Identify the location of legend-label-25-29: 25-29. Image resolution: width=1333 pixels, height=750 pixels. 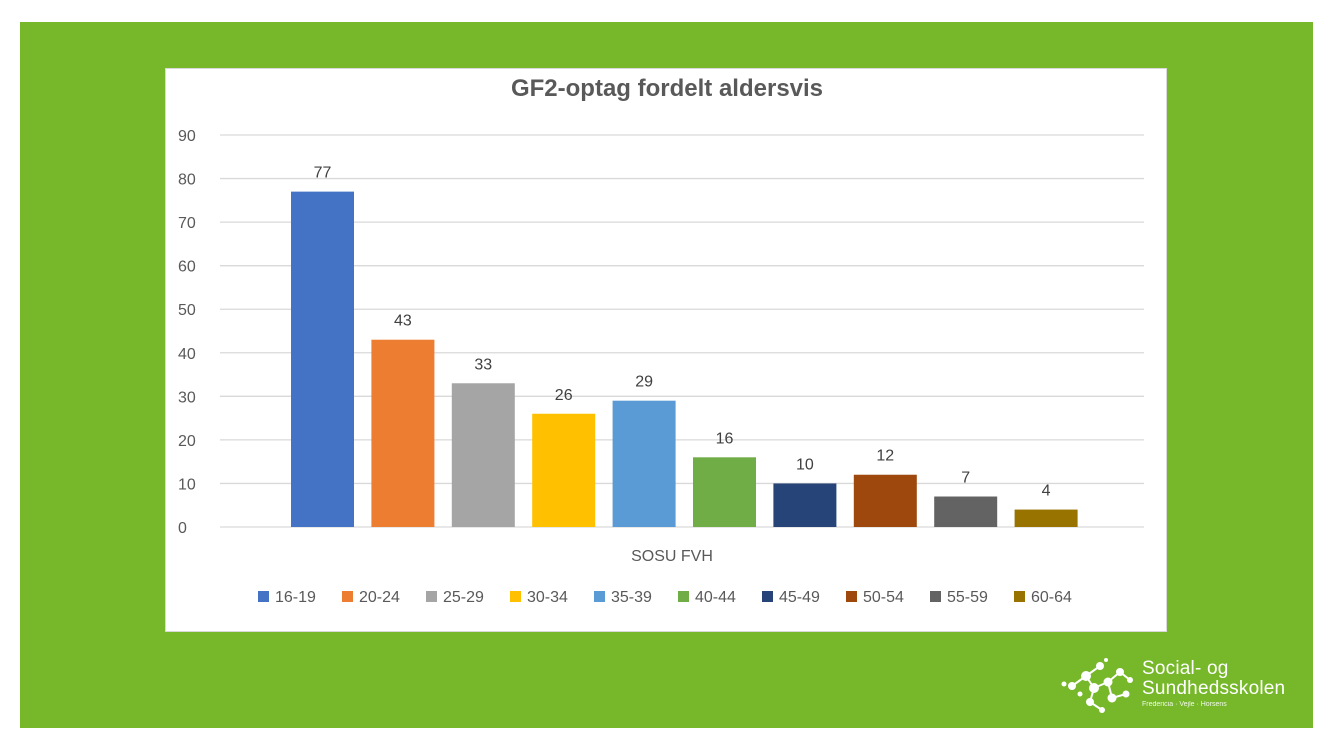
(463, 597).